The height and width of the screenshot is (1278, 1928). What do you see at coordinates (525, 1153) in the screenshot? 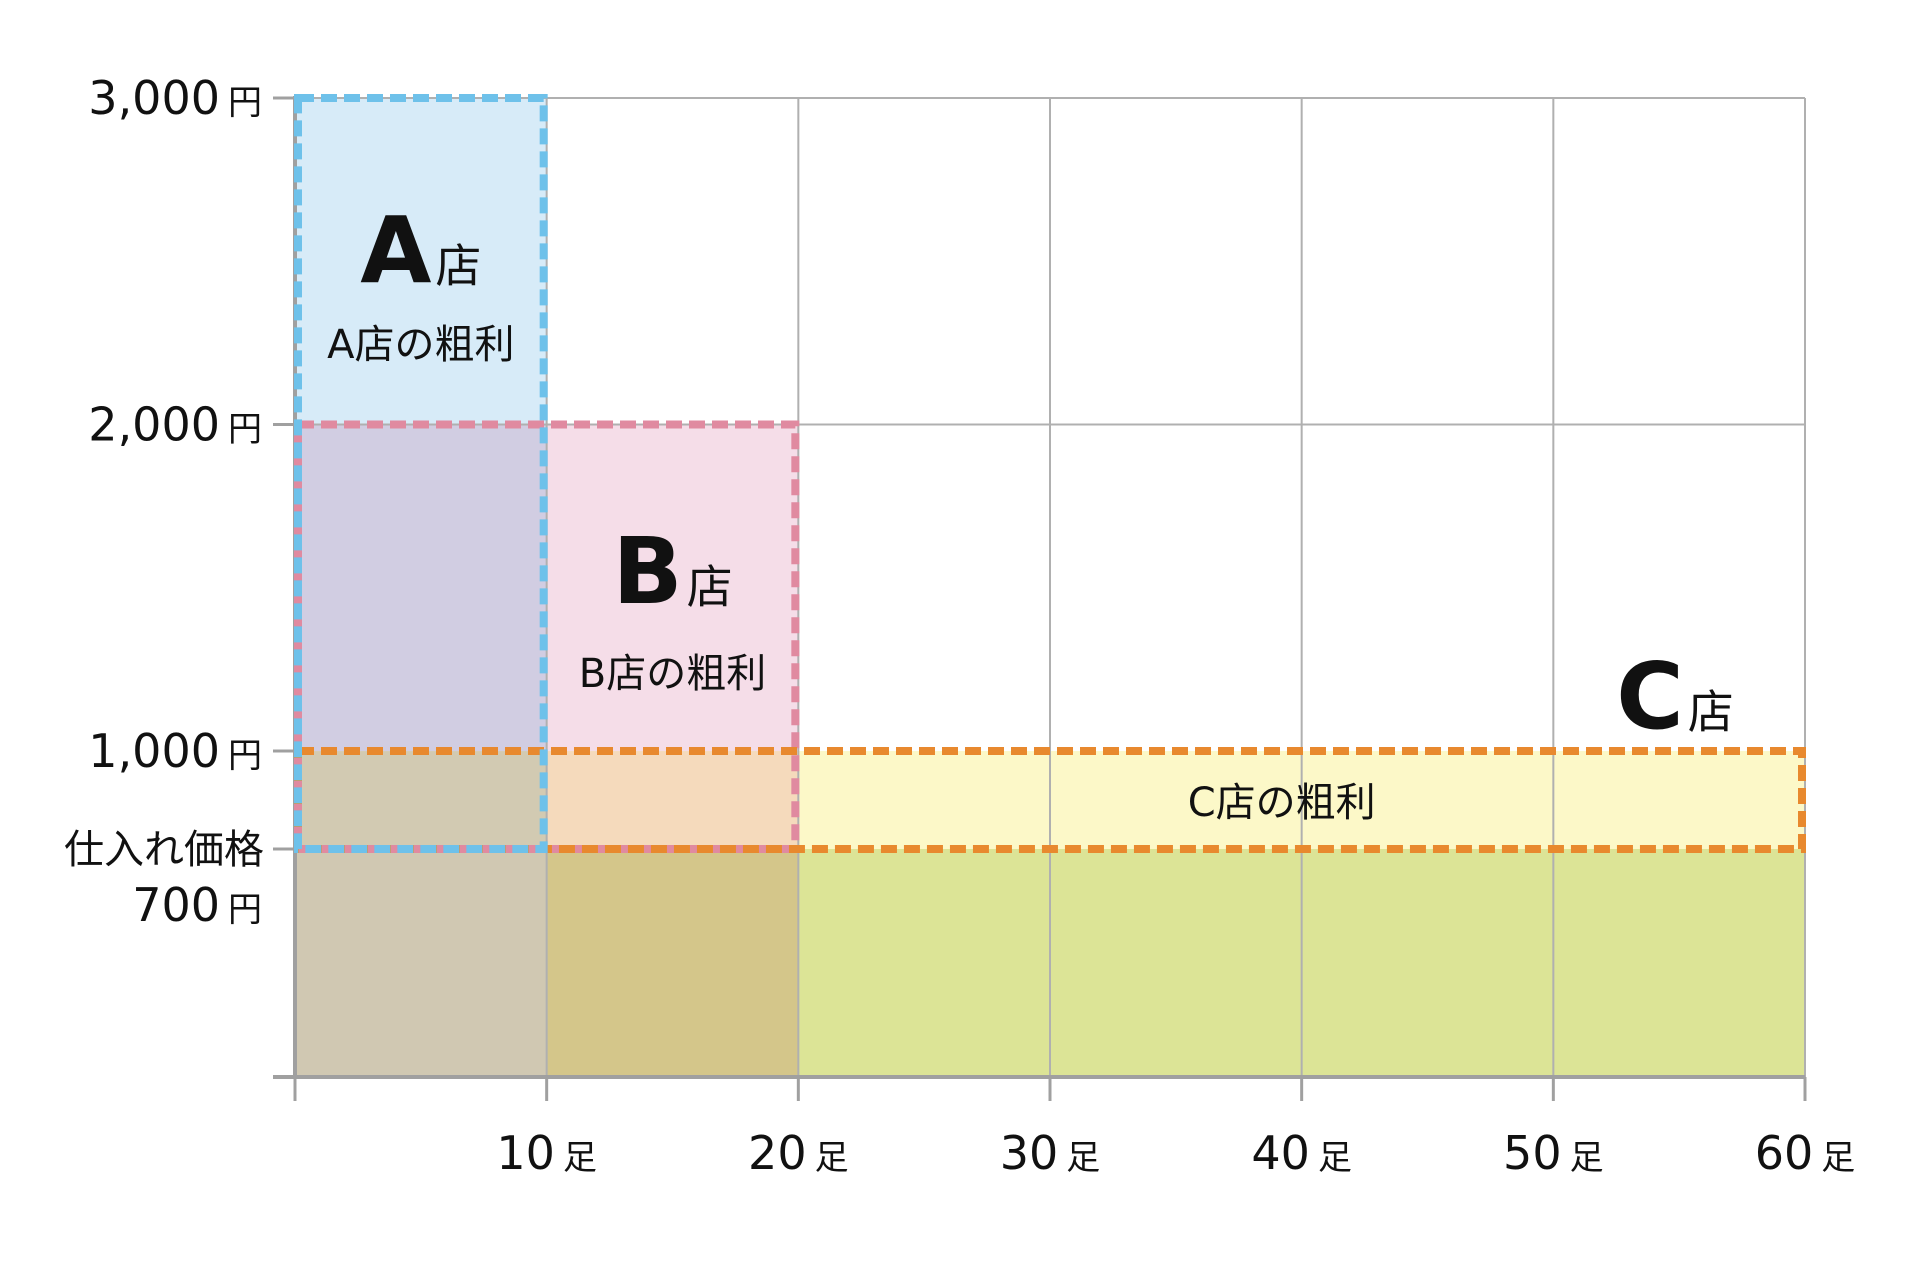
I see `x-tick-num: 10` at bounding box center [525, 1153].